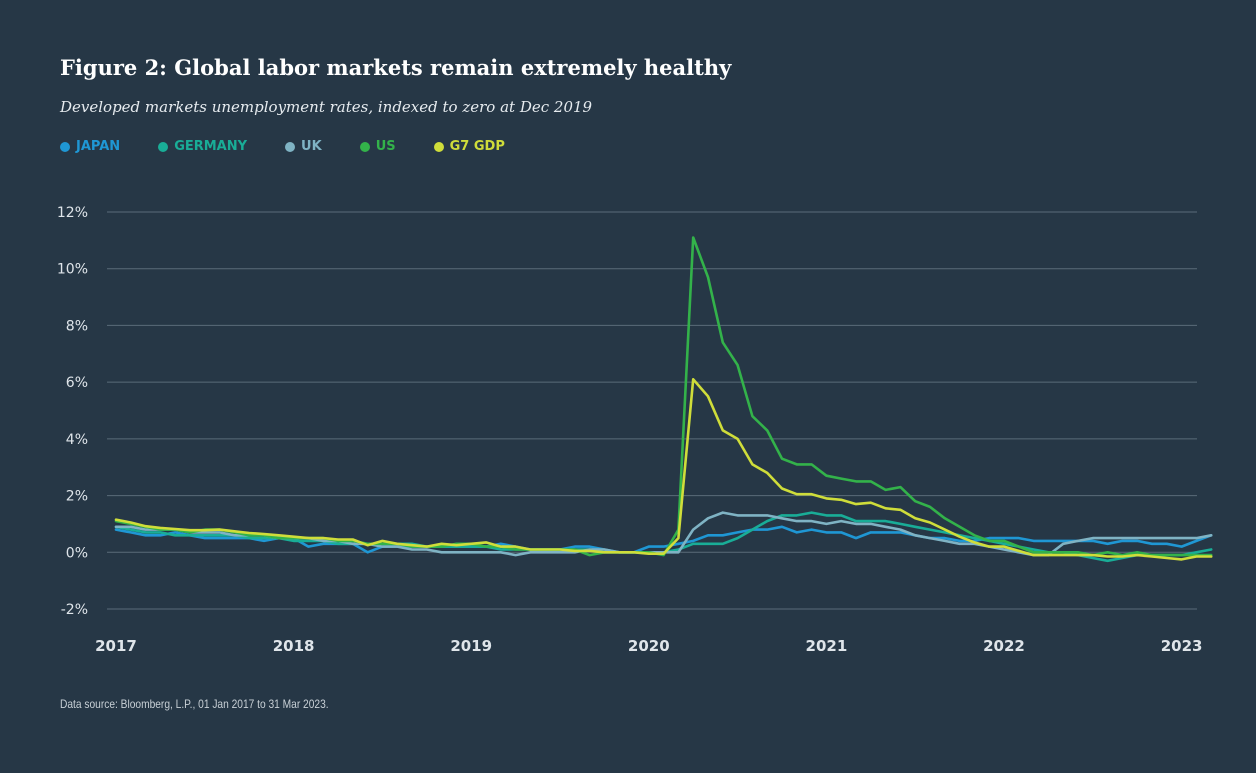  Describe the element at coordinates (385, 146) in the screenshot. I see `legend-label: US` at that location.